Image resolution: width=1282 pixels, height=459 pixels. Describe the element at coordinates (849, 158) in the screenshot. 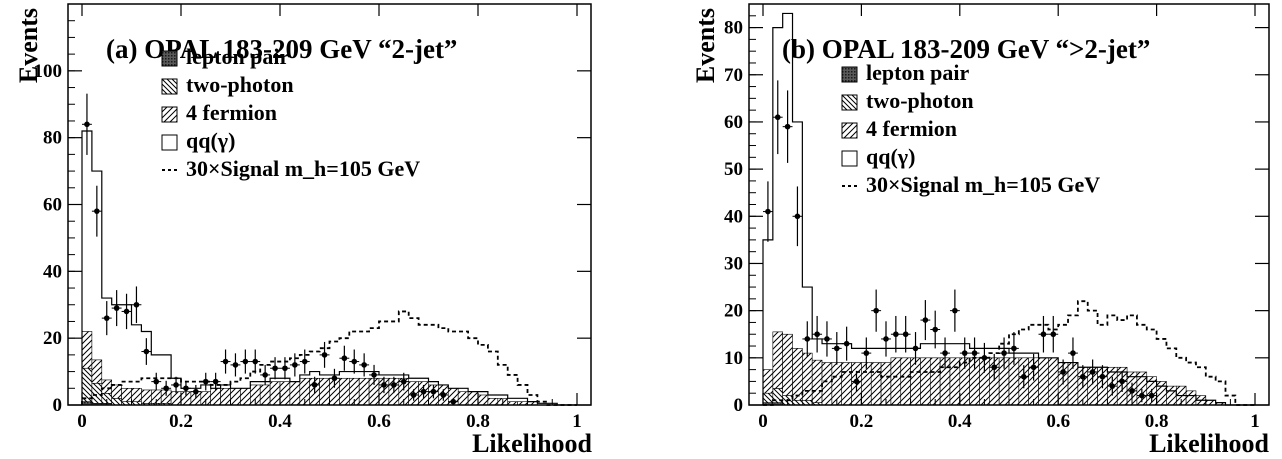

I see `legend-swatch-qq` at that location.